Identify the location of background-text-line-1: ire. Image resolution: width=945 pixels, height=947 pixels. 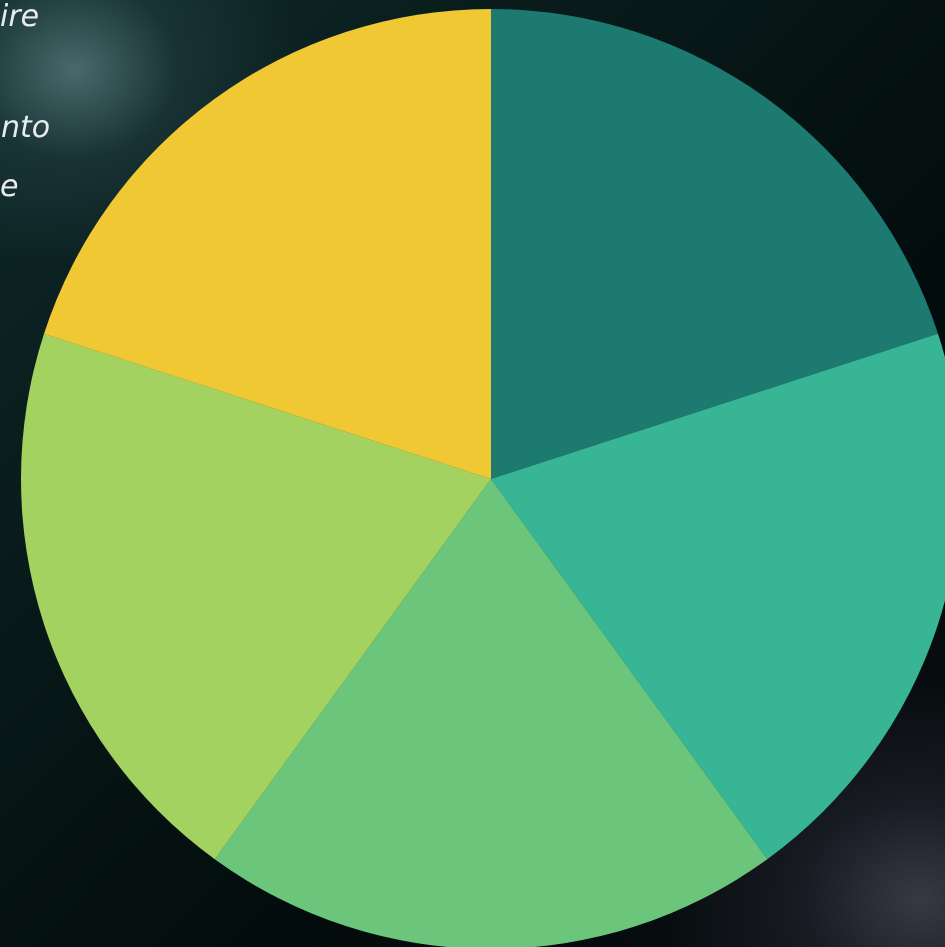
(20, 17).